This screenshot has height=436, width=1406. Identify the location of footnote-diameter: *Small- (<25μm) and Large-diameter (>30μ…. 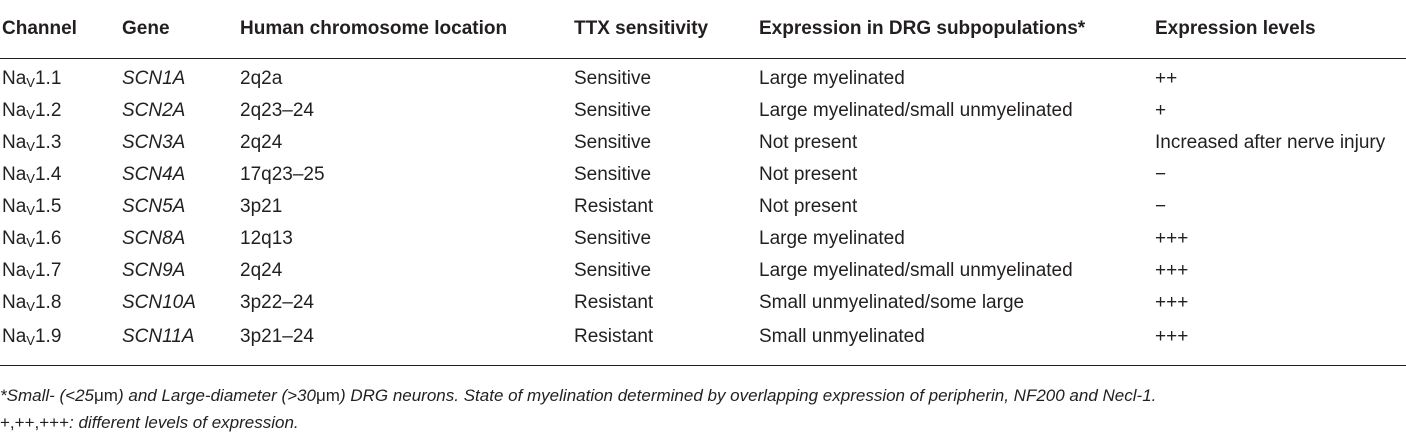
(703, 395).